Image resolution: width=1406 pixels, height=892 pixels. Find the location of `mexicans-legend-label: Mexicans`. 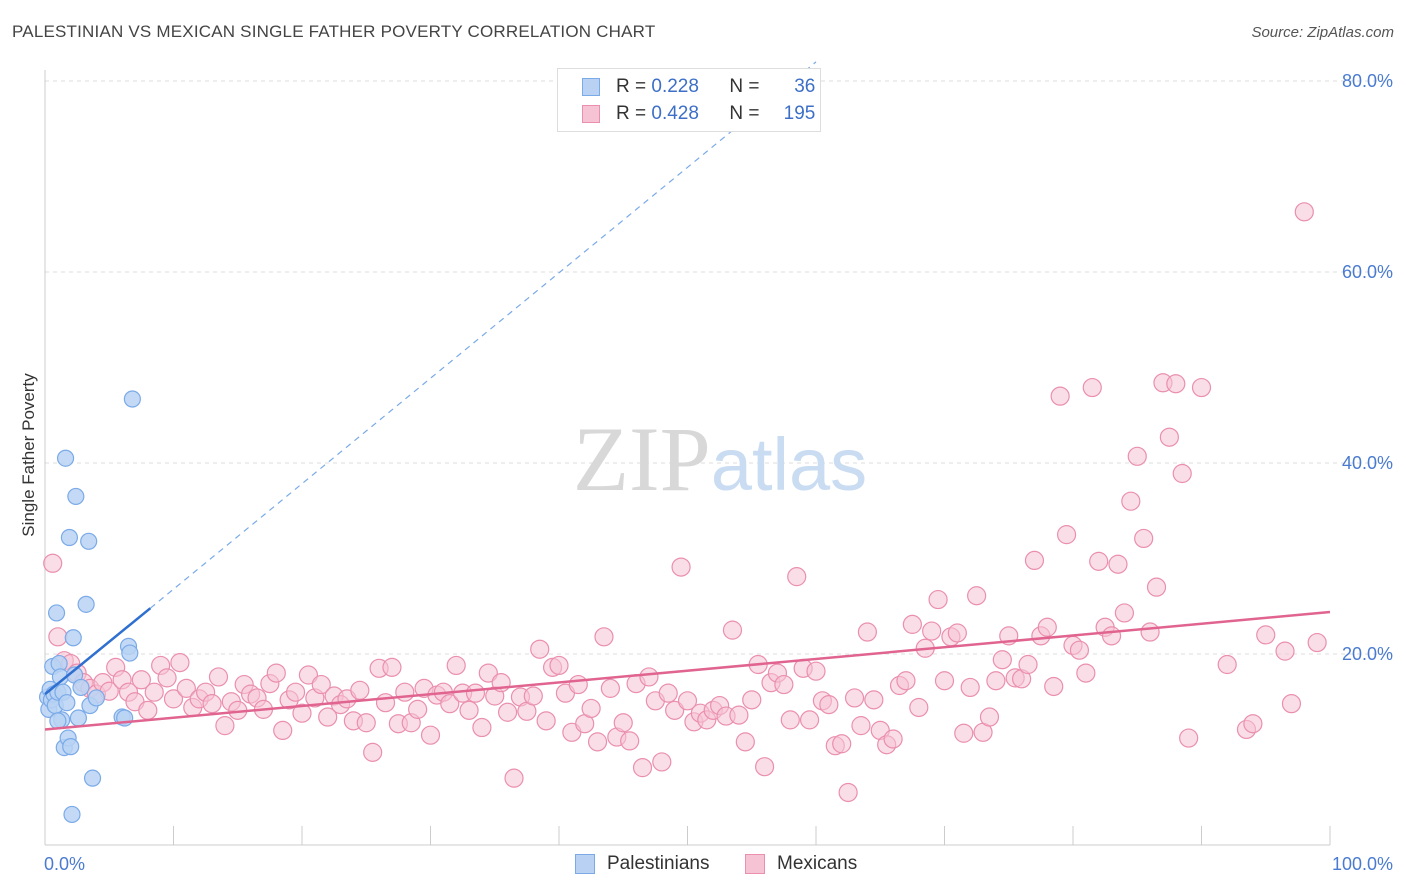

mexicans-legend-label: Mexicans is located at coordinates (817, 863).